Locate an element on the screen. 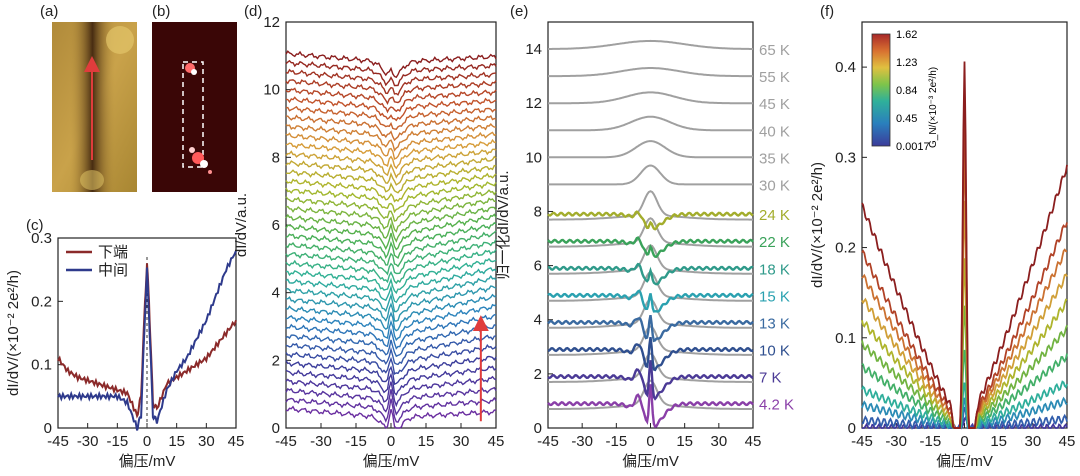  panel-label-f: (f) is located at coordinates (827, 11).